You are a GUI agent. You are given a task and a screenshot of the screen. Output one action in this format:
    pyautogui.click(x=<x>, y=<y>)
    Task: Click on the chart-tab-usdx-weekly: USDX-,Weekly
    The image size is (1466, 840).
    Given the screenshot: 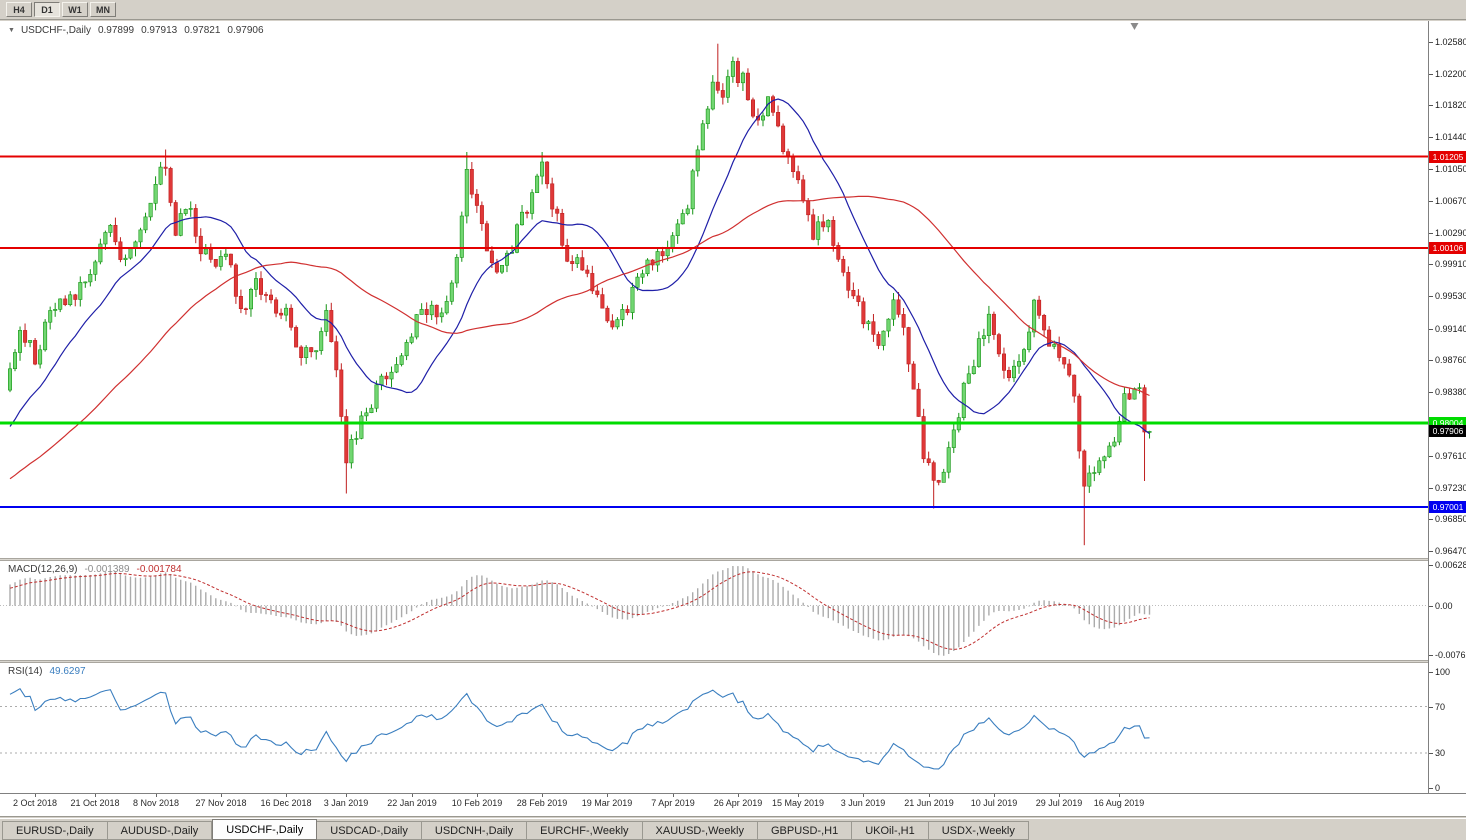 What is the action you would take?
    pyautogui.click(x=978, y=830)
    